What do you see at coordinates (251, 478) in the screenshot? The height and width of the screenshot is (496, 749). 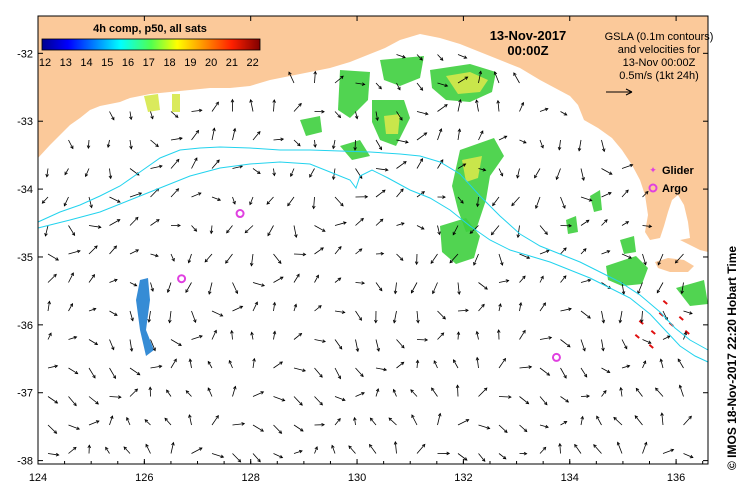 I see `x-tick-label: 128` at bounding box center [251, 478].